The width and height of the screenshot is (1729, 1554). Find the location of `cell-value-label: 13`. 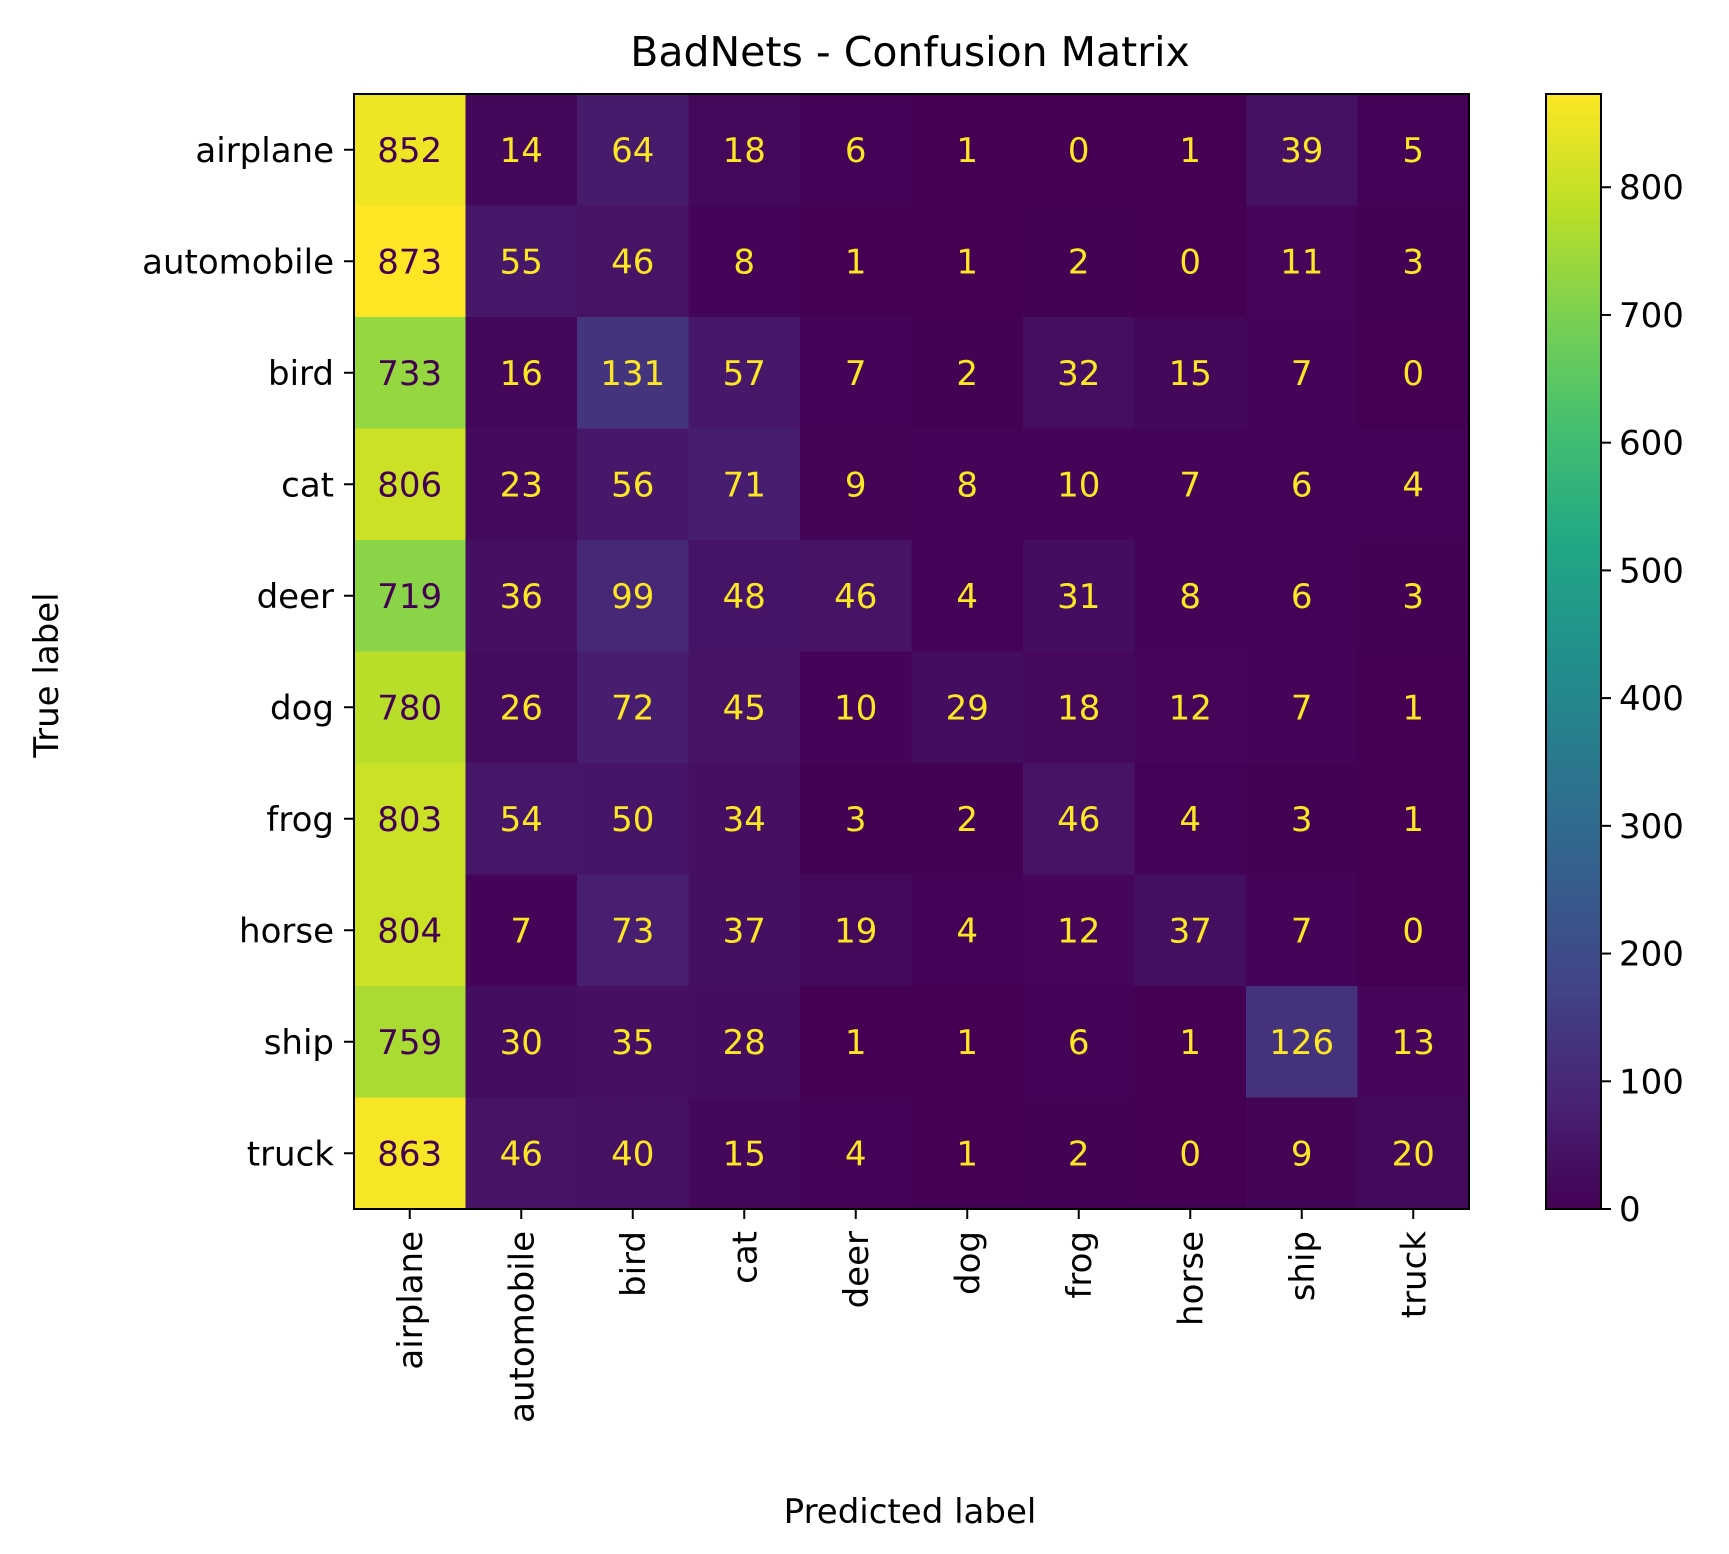

cell-value-label: 13 is located at coordinates (1413, 1043).